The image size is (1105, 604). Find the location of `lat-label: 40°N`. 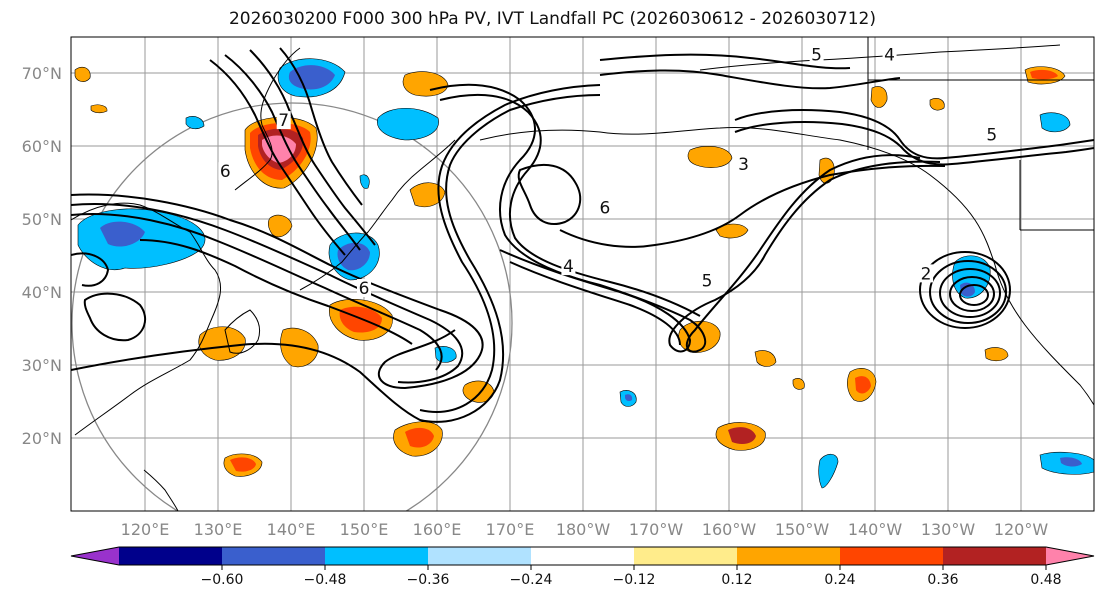

lat-label: 40°N is located at coordinates (42, 292).